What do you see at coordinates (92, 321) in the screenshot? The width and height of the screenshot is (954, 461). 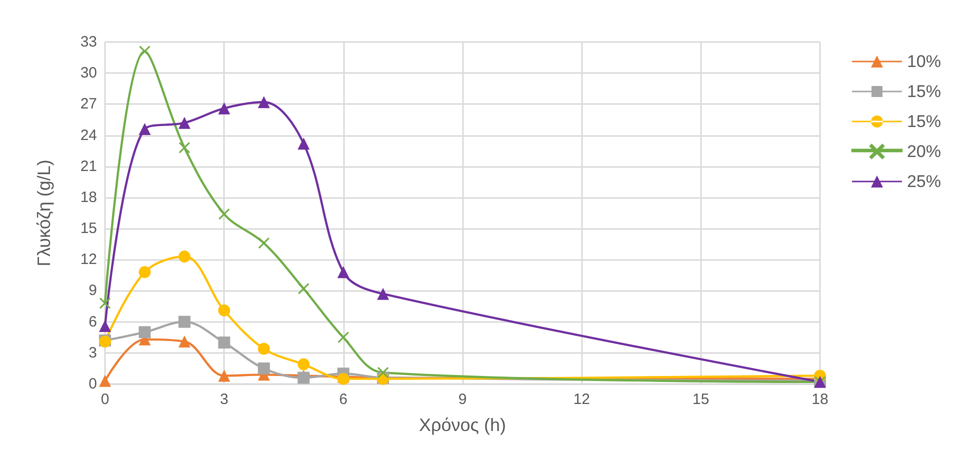 I see `y-tick-label: 6` at bounding box center [92, 321].